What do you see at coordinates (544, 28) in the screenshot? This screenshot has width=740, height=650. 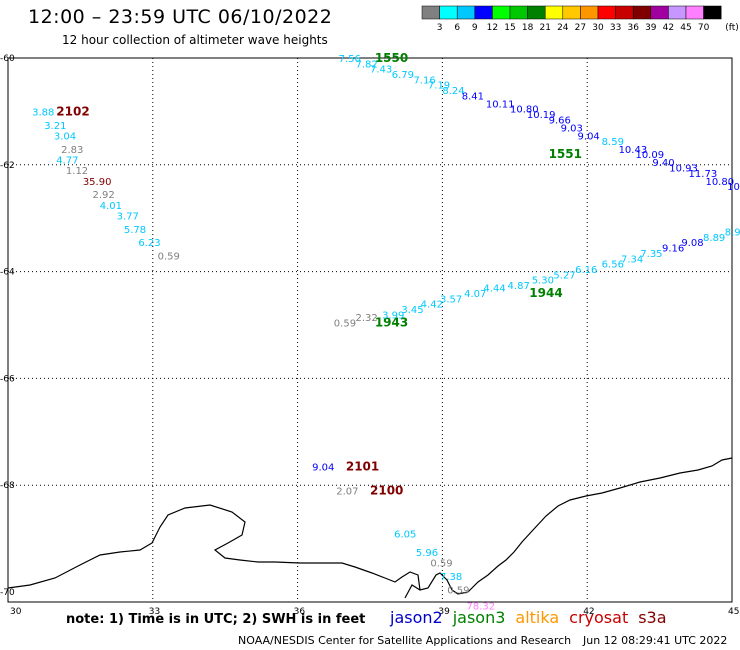 I see `color-scale-label: 21` at bounding box center [544, 28].